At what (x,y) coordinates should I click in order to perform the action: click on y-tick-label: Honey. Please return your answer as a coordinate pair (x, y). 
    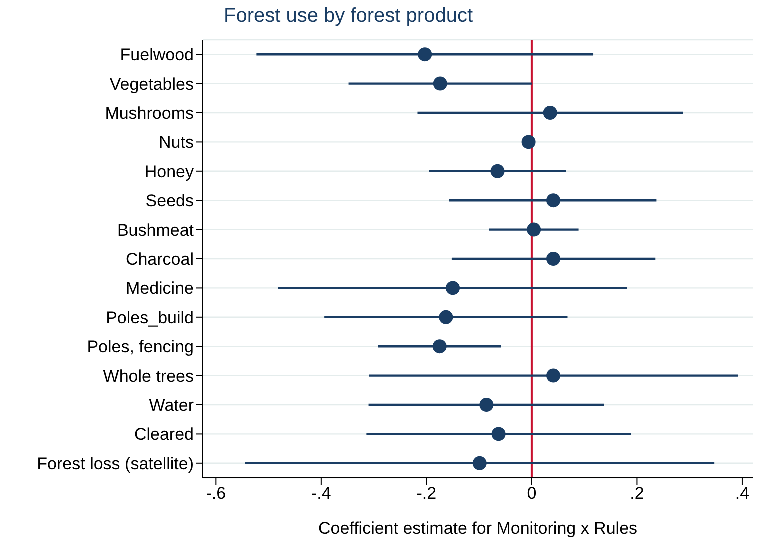
    Looking at the image, I should click on (169, 172).